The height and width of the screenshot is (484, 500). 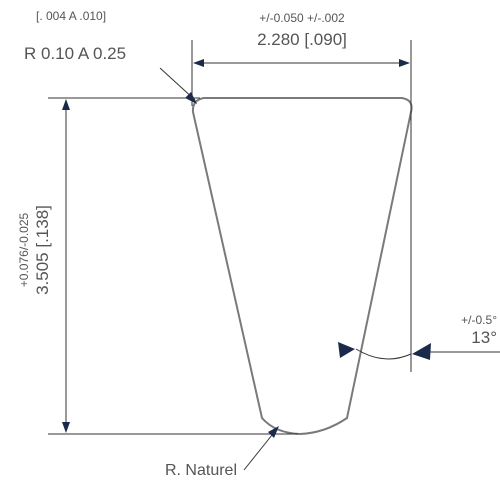 I want to click on height-arrow-top-icon, so click(x=66, y=104).